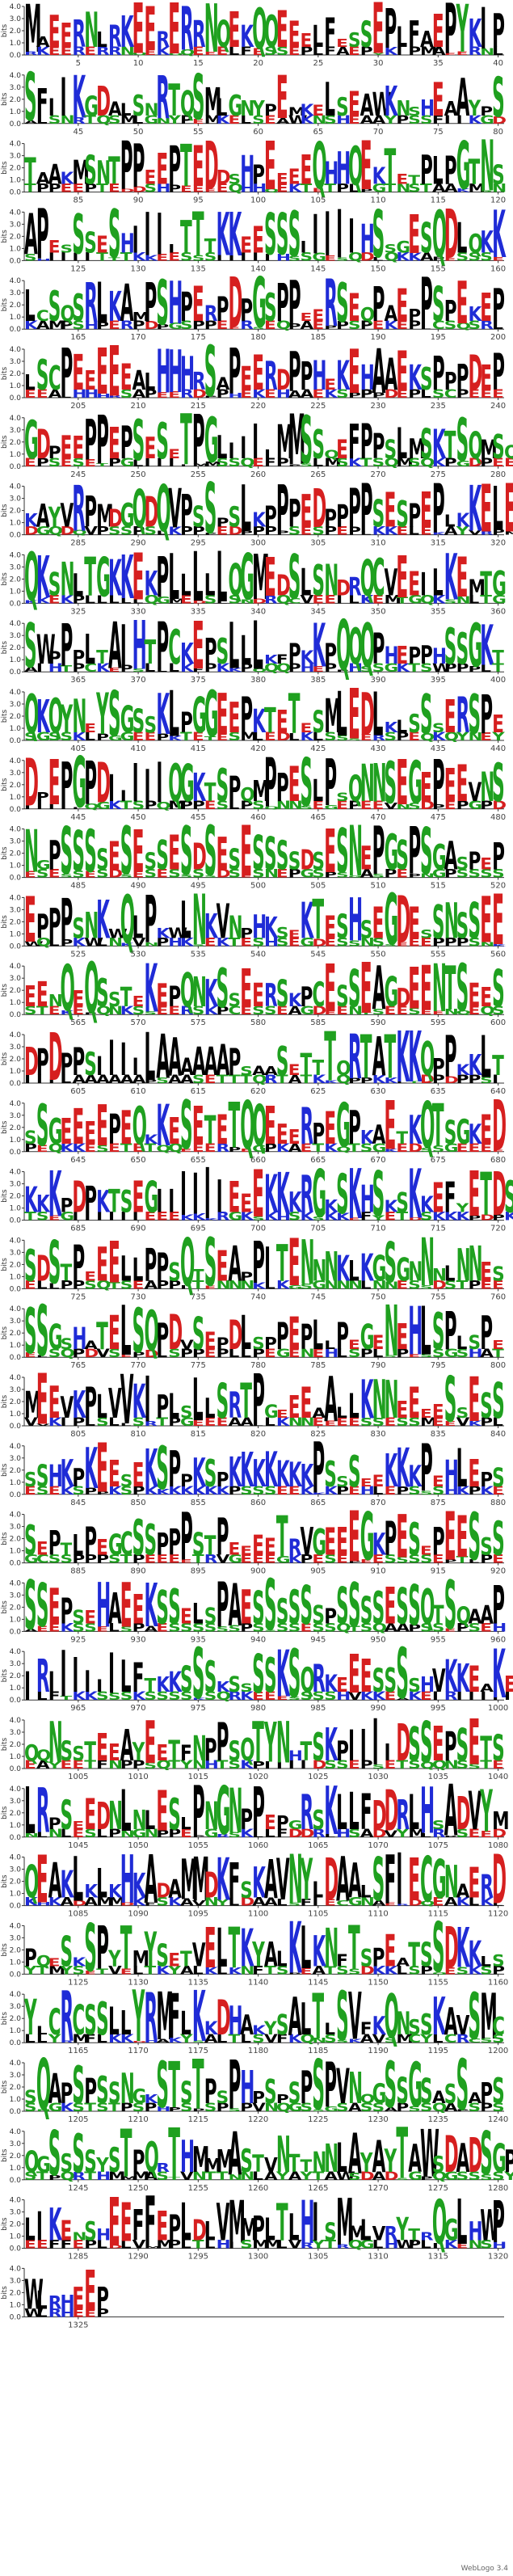  I want to click on x-tick-label: 95, so click(198, 200).